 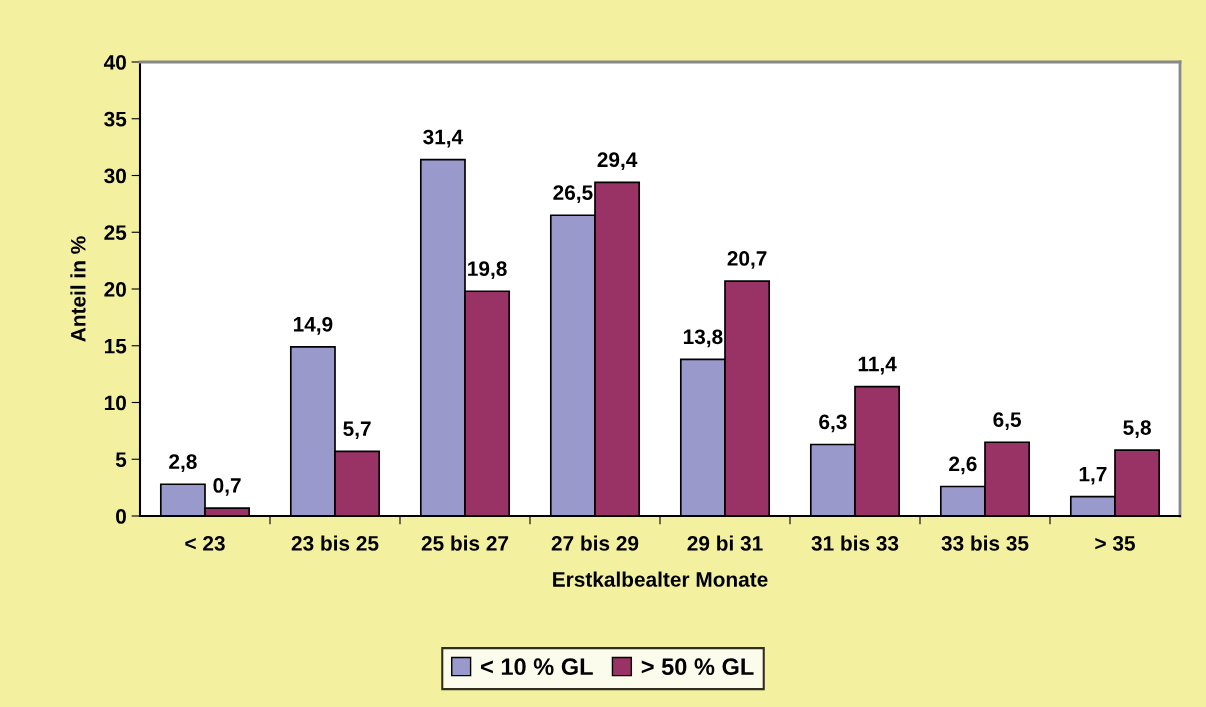 What do you see at coordinates (877, 365) in the screenshot?
I see `data-label: 11,4` at bounding box center [877, 365].